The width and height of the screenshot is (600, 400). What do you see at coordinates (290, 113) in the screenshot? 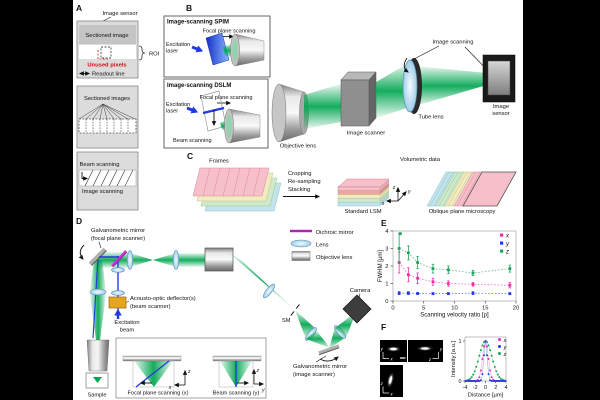
I see `main-objective-icon` at bounding box center [290, 113].